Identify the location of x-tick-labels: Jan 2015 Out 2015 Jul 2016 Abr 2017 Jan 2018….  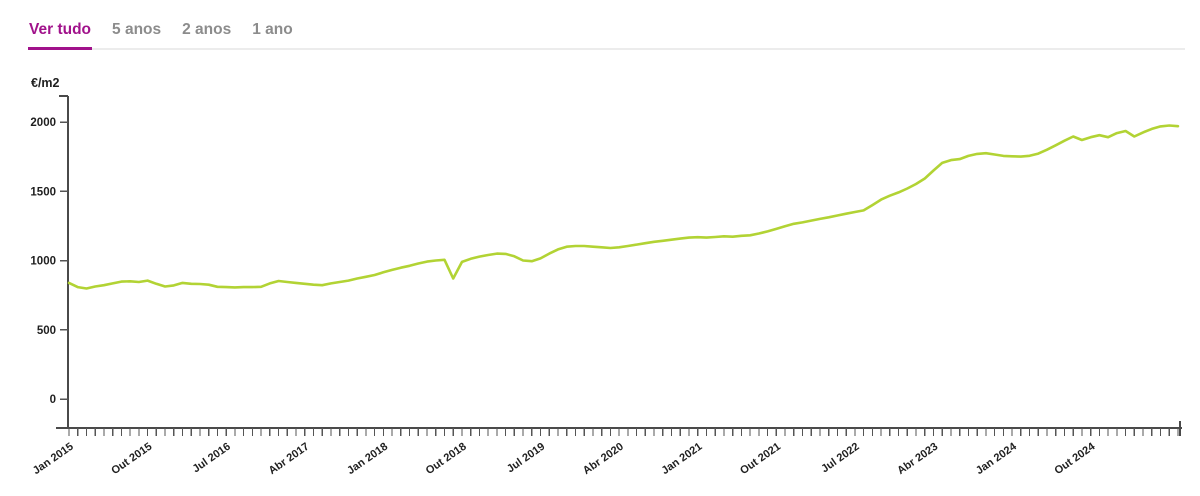
(564, 458).